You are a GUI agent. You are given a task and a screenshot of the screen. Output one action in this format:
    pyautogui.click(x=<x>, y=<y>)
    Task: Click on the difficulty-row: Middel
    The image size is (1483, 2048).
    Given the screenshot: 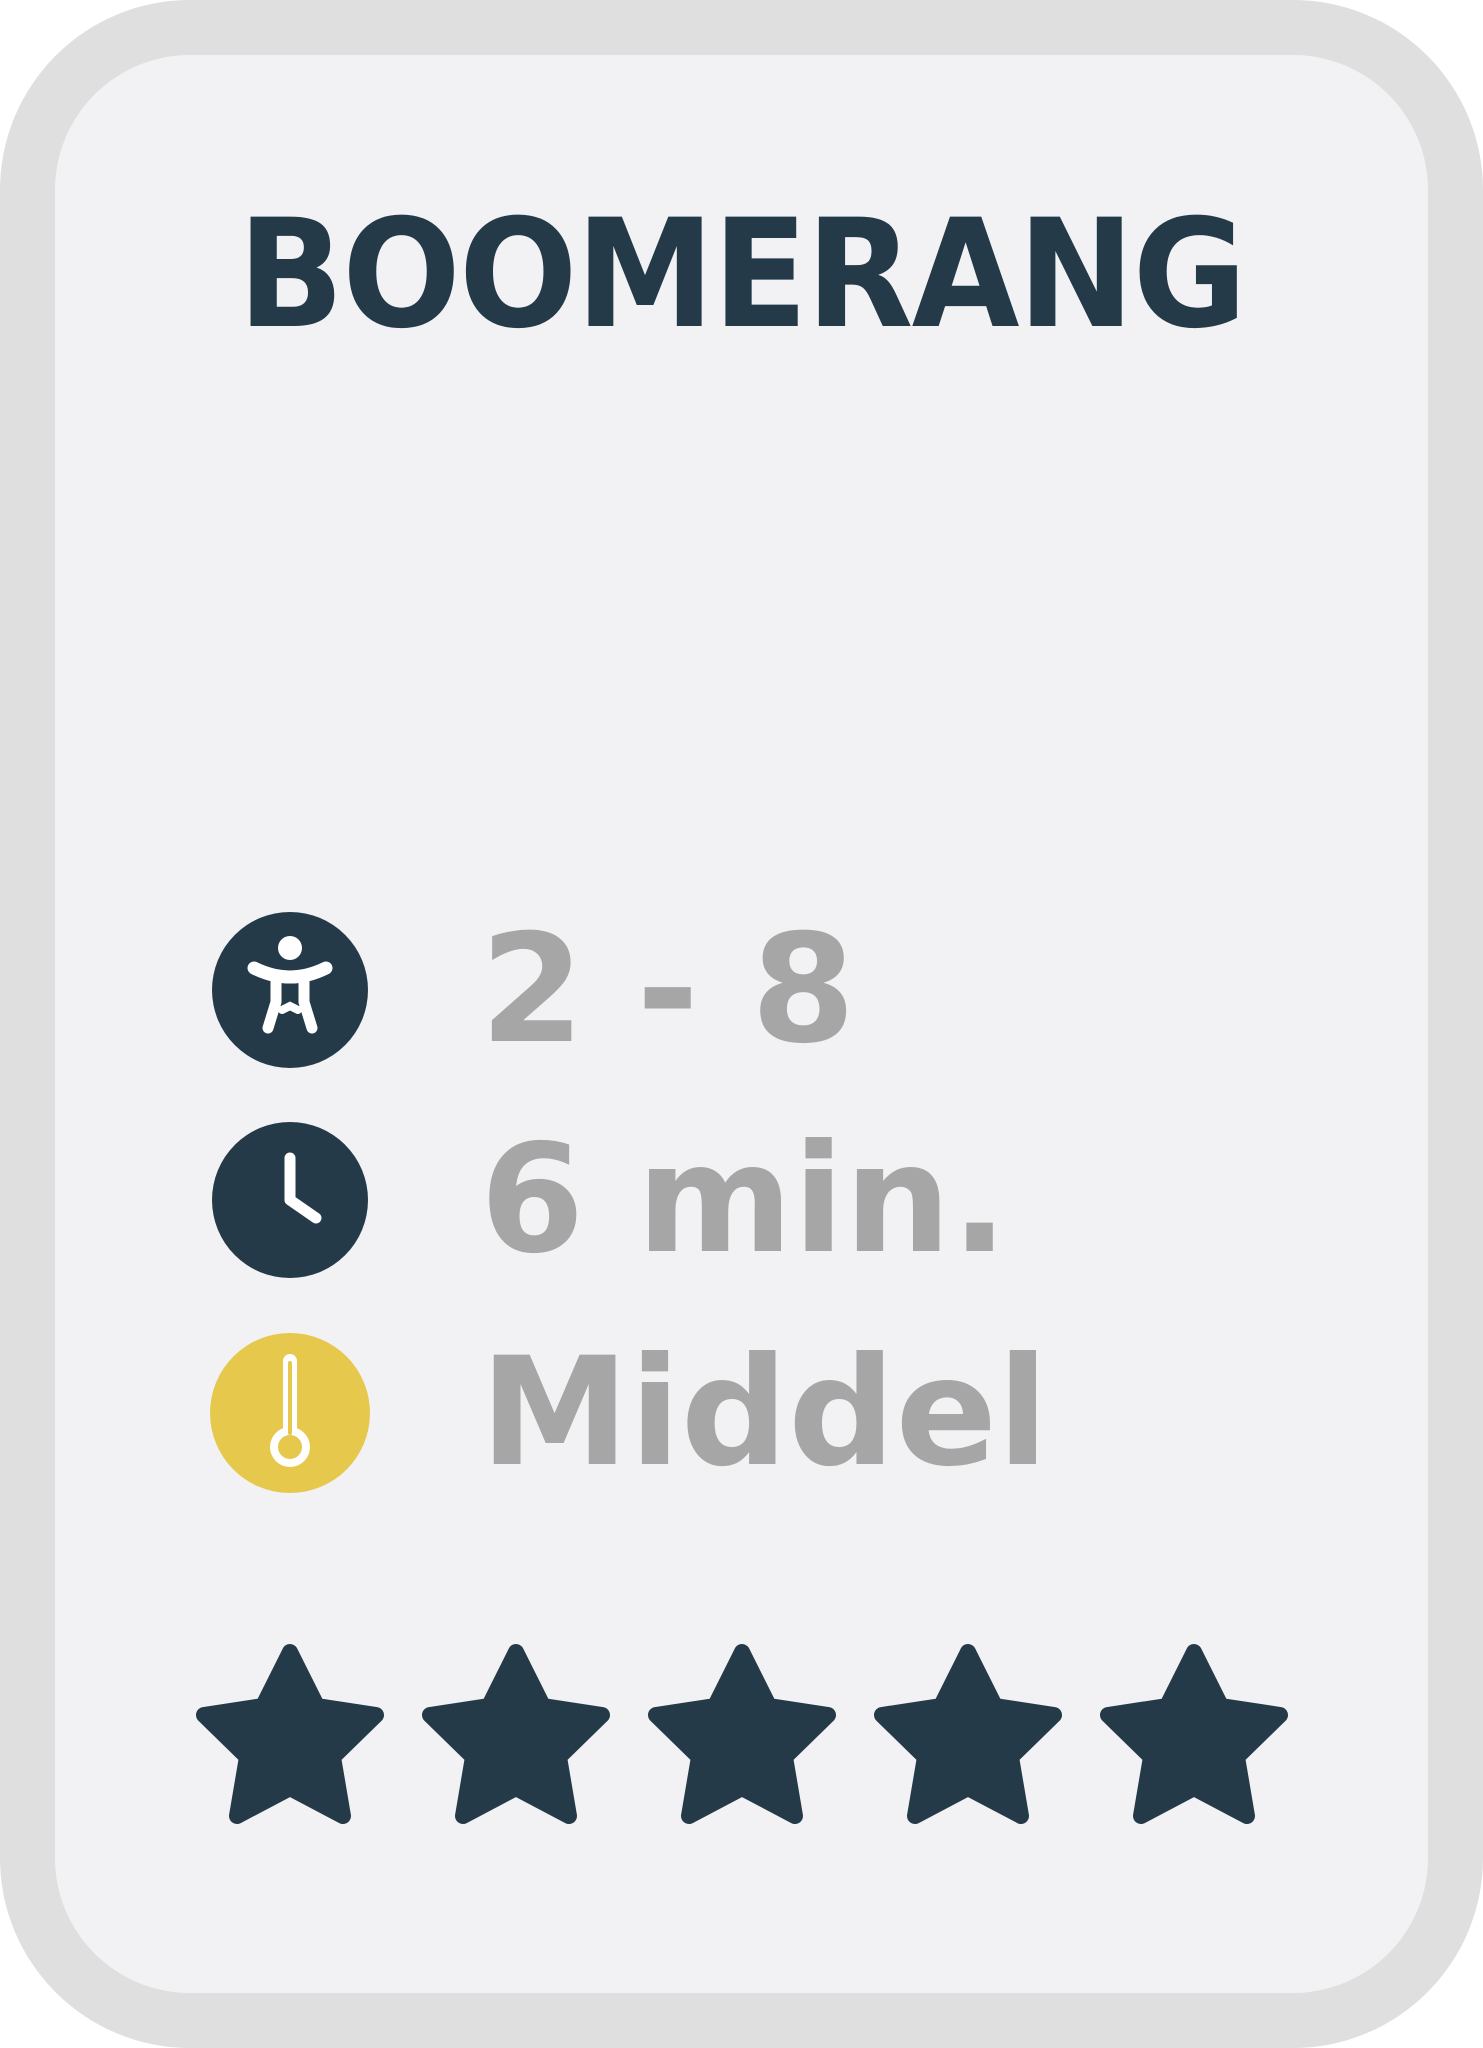 What is the action you would take?
    pyautogui.click(x=760, y=1413)
    